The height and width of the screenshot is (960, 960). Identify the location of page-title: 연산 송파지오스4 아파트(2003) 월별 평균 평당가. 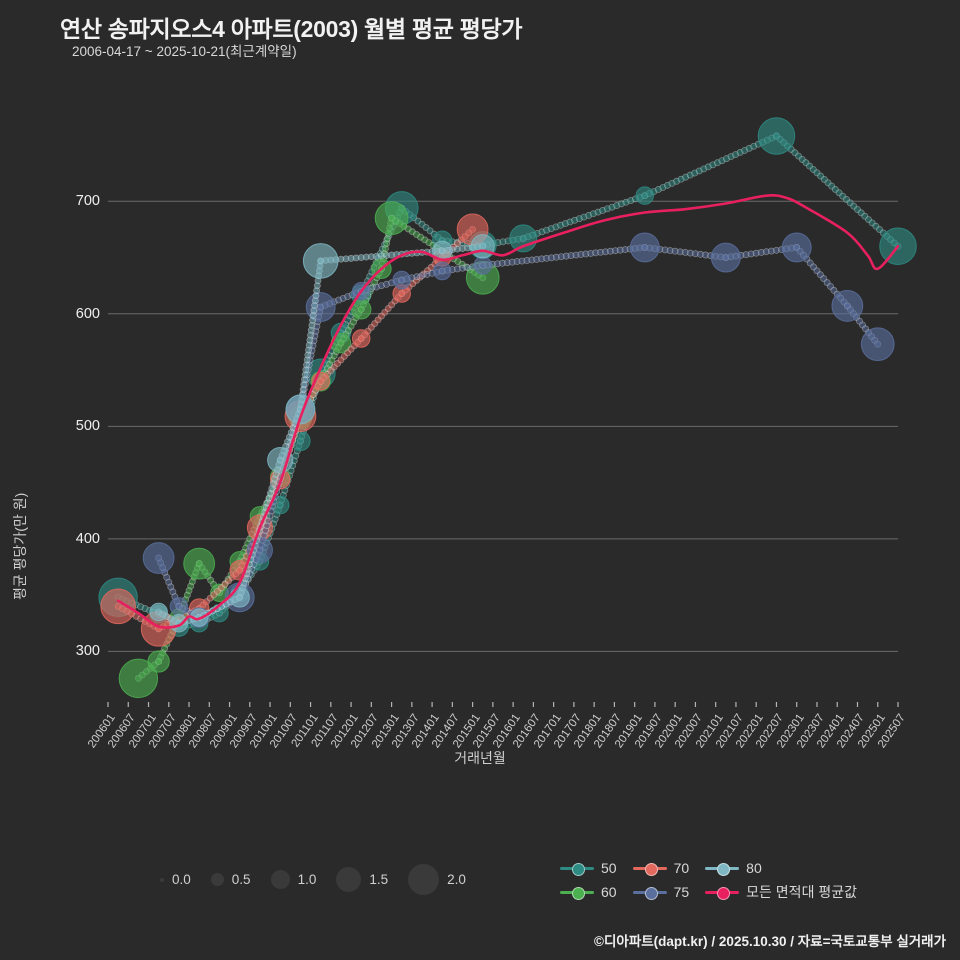
(291, 29).